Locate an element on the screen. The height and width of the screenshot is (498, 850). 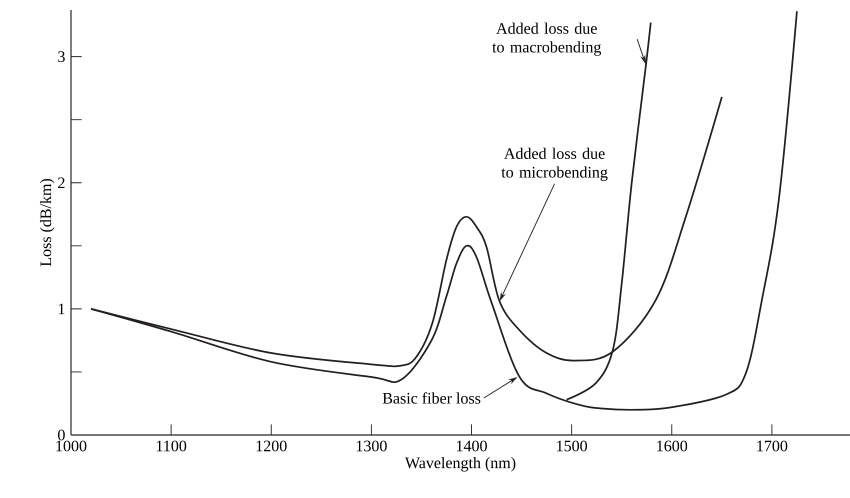
x-tick-label: 1700 is located at coordinates (772, 446).